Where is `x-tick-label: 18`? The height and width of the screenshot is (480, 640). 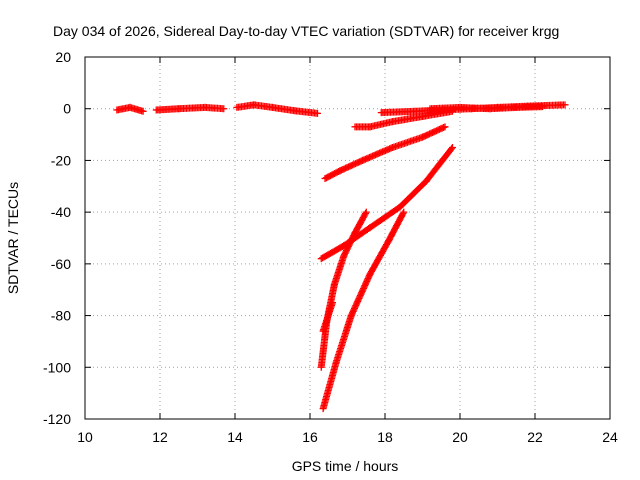 x-tick-label: 18 is located at coordinates (385, 437).